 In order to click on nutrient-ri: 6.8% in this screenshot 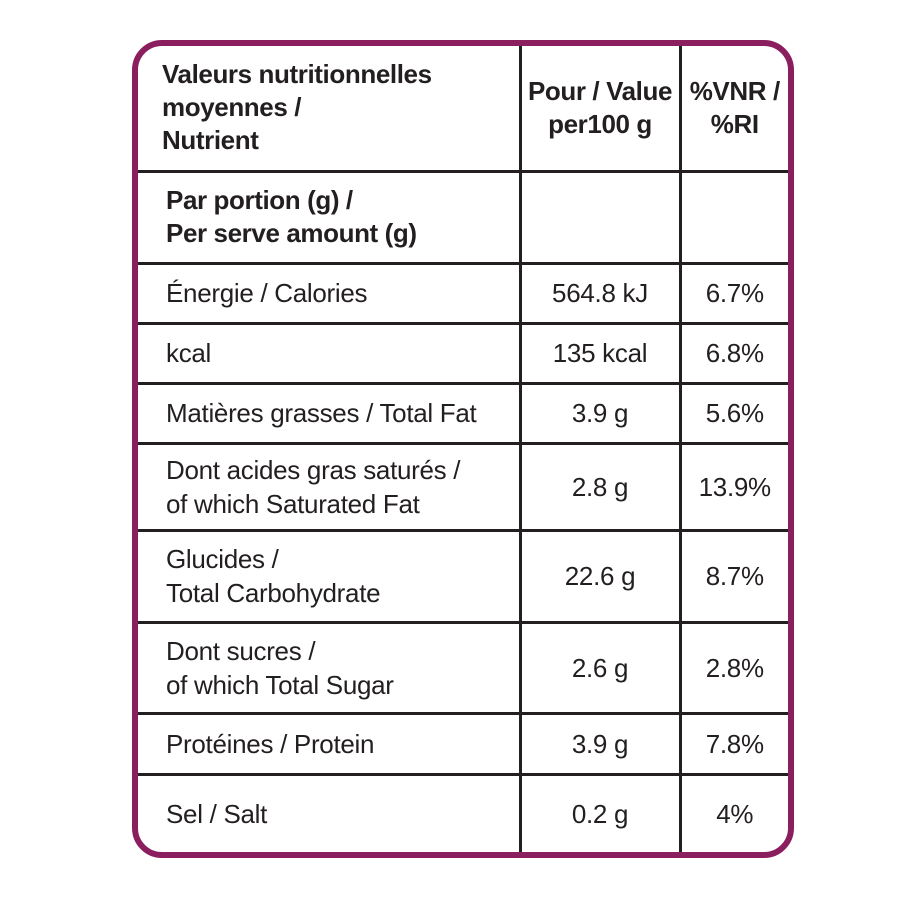, I will do `click(733, 353)`.